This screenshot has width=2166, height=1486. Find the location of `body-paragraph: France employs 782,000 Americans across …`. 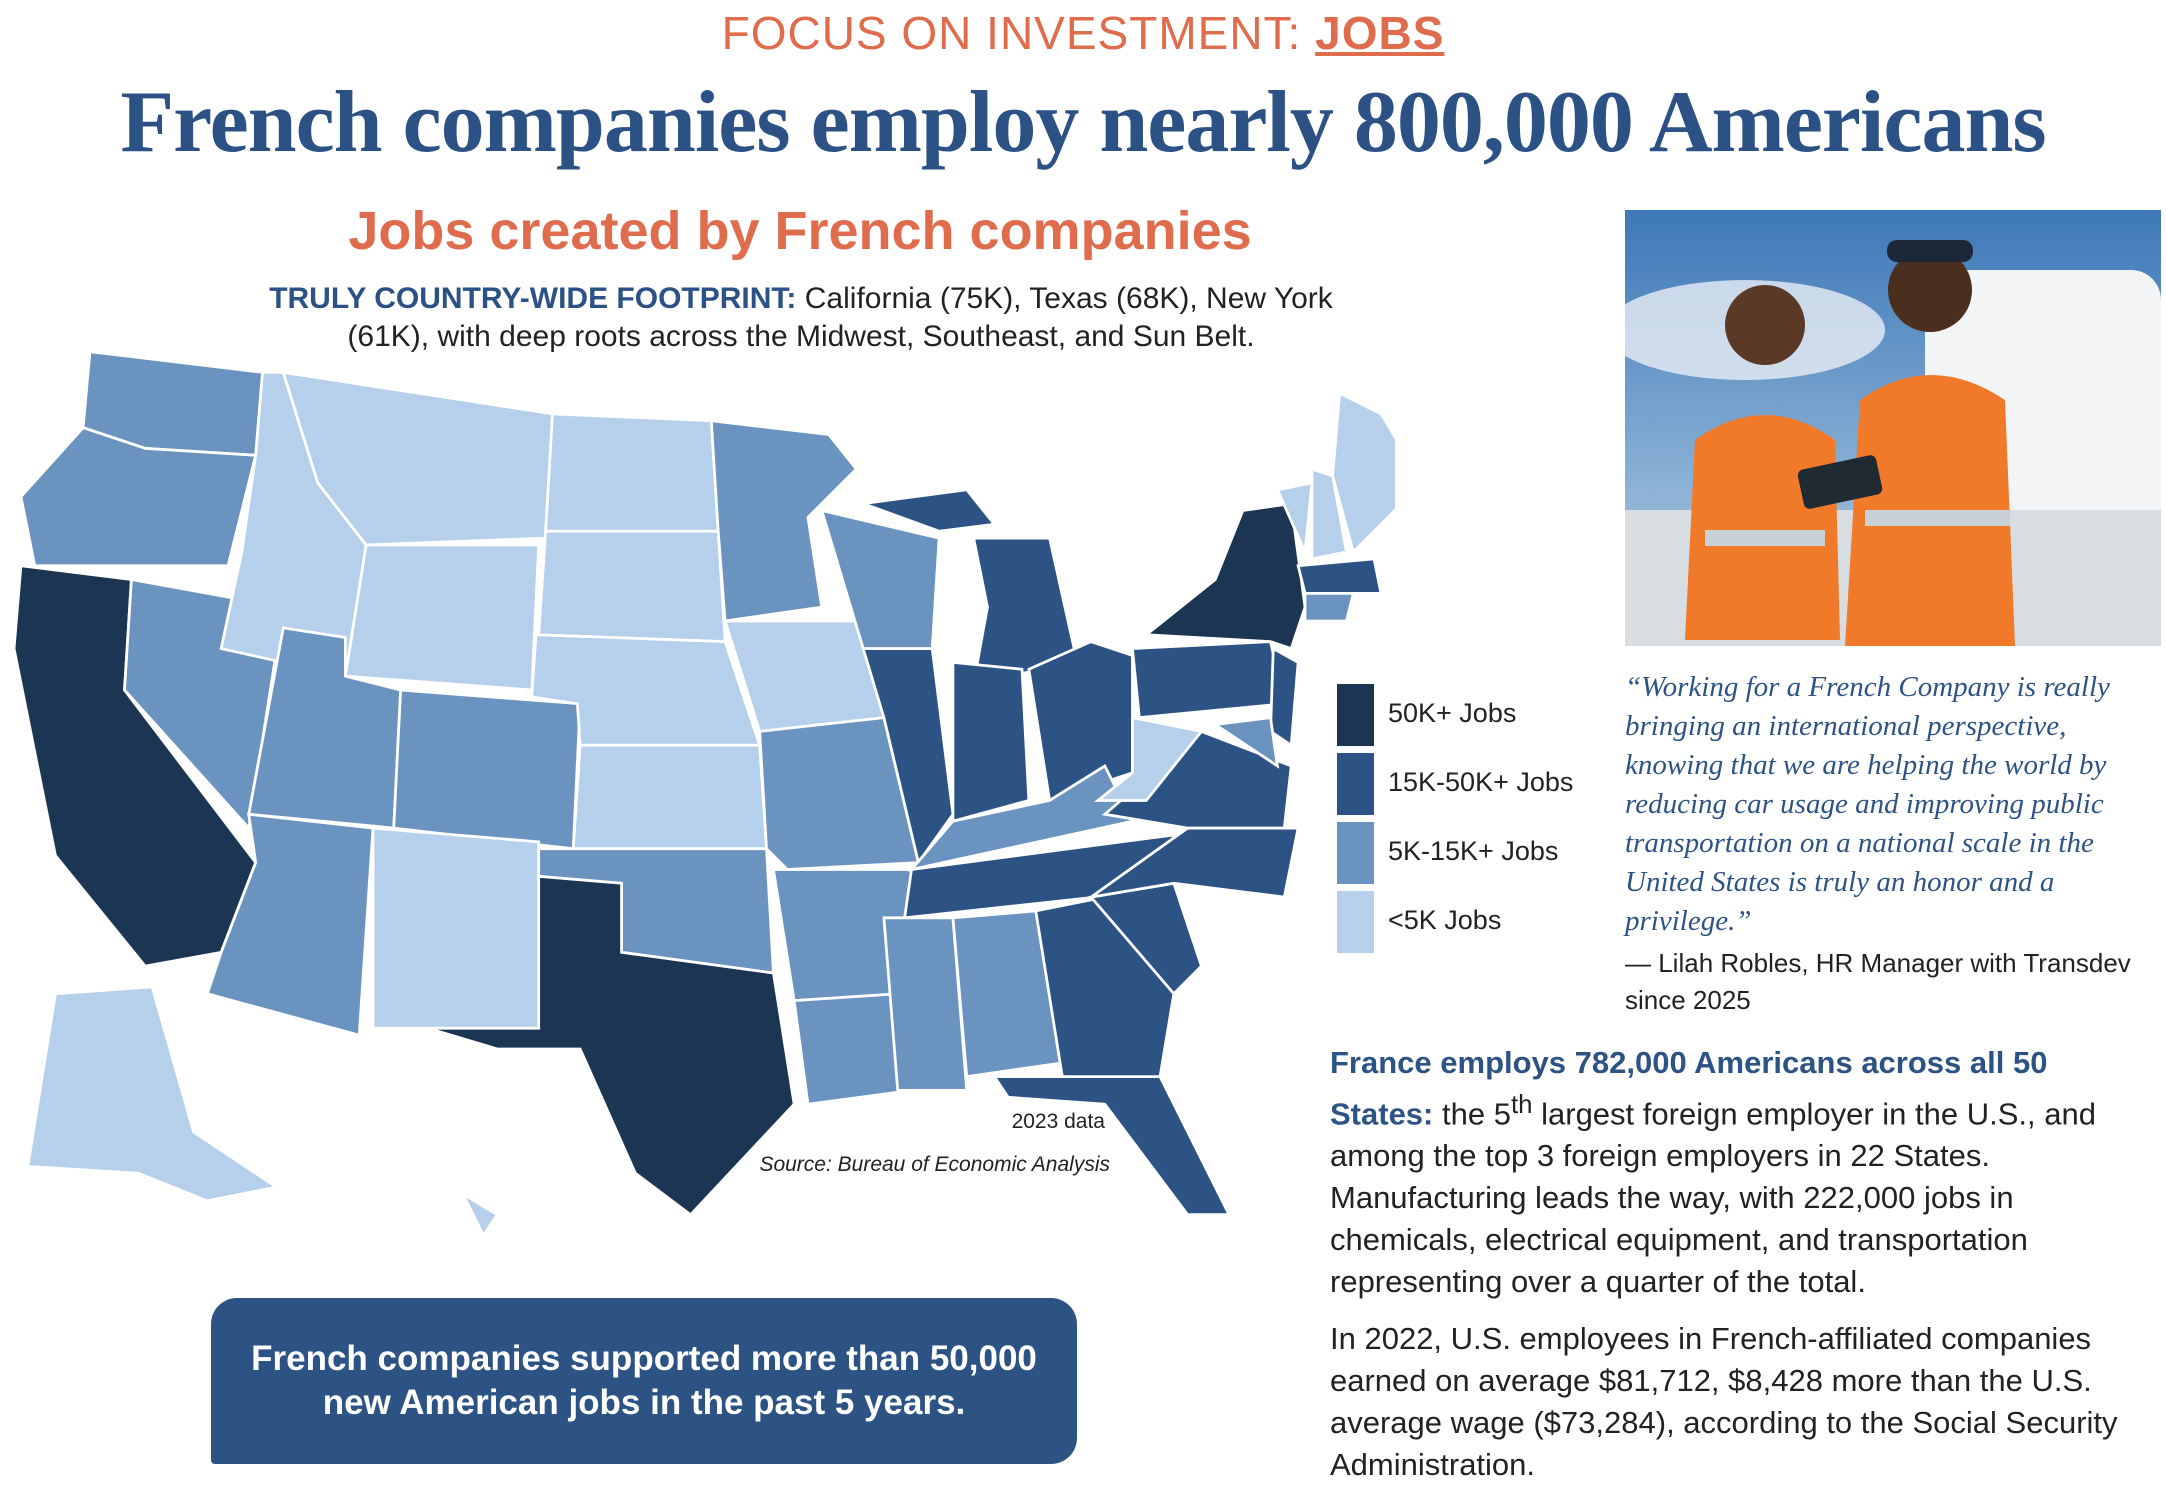

body-paragraph: France employs 782,000 Americans across … is located at coordinates (1743, 1172).